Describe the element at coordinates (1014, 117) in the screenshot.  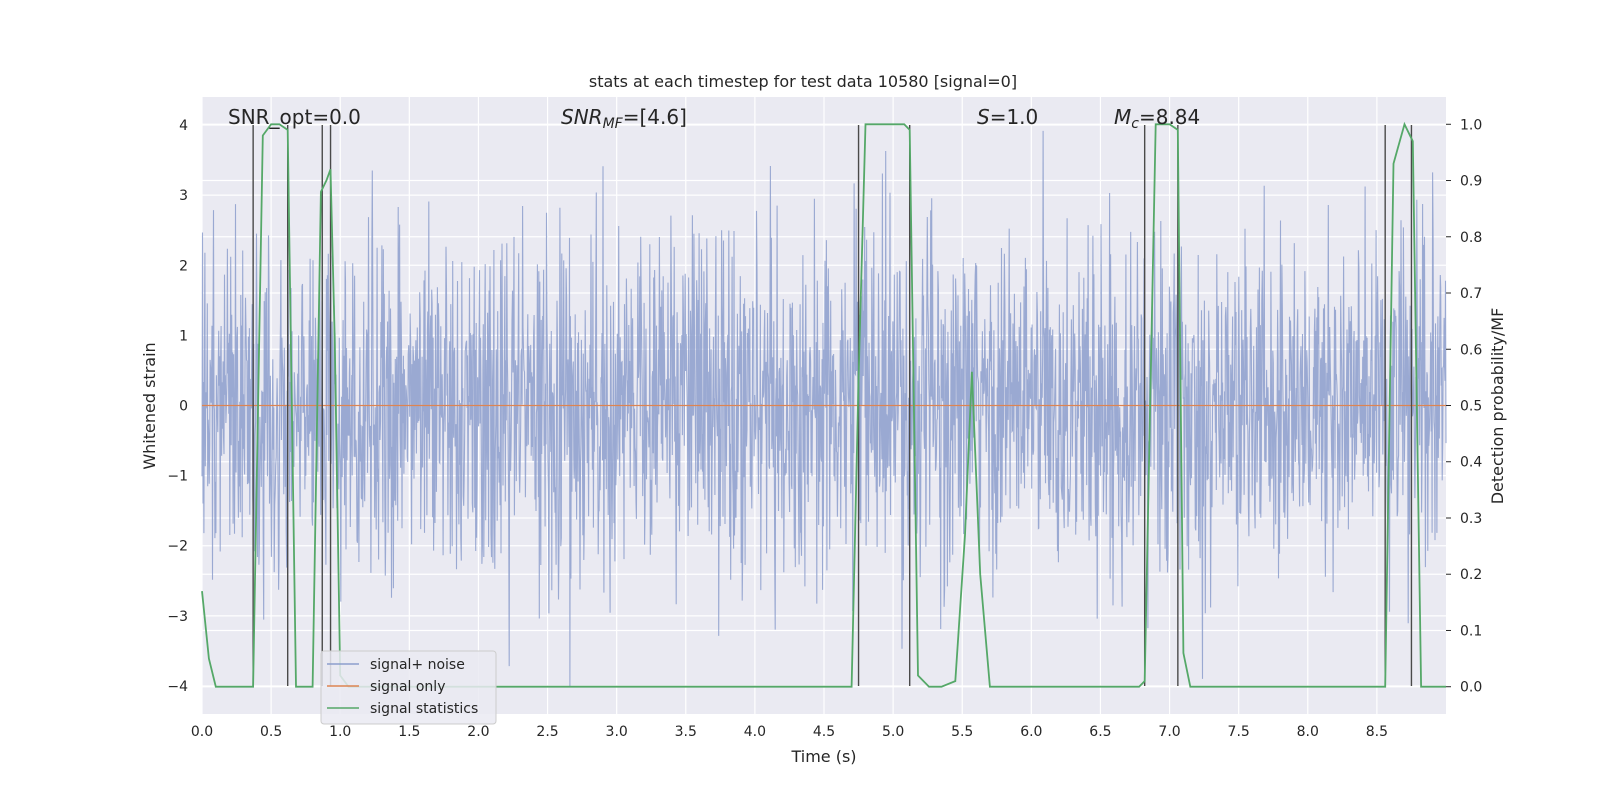
I see `annotation-s-value: =1.0` at that location.